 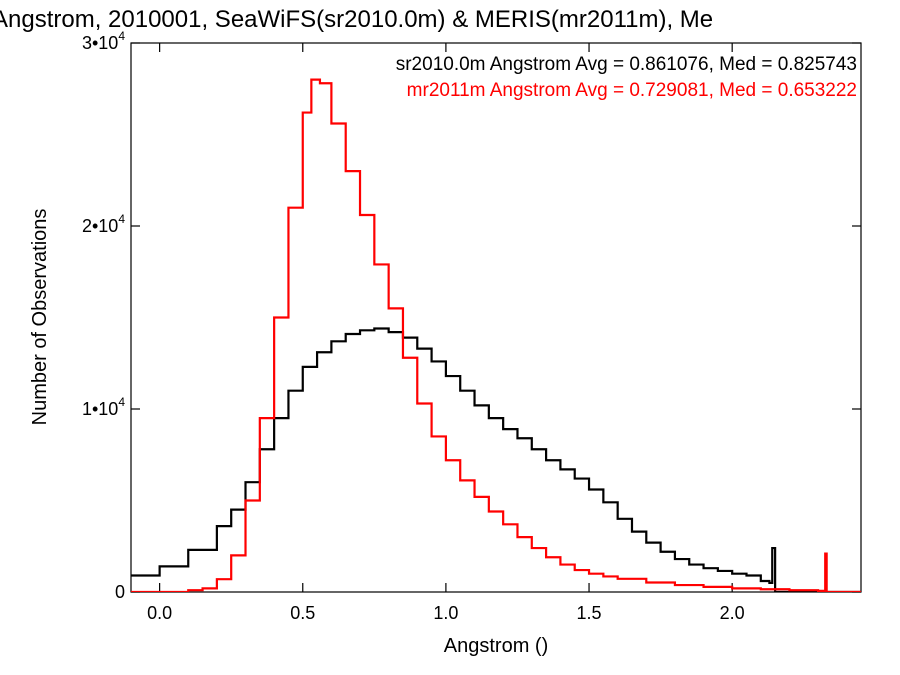 I want to click on y-tick-label: 3•104, so click(x=103, y=41).